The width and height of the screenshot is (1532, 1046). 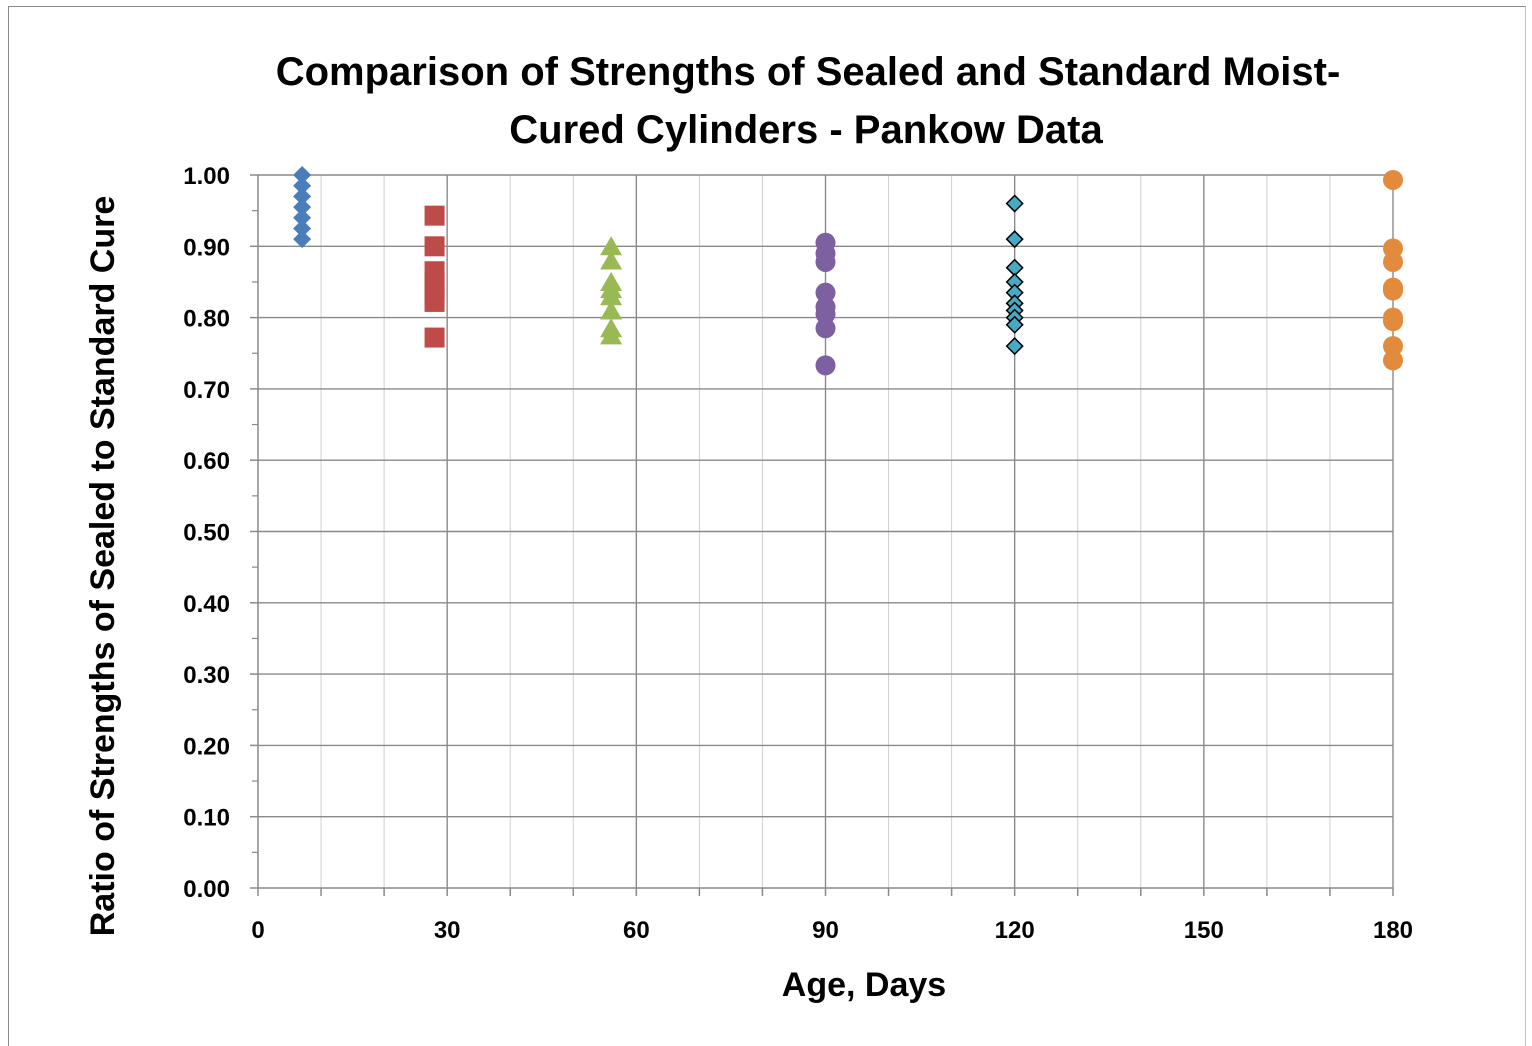 What do you see at coordinates (302, 239) in the screenshot?
I see `data-point-diamond` at bounding box center [302, 239].